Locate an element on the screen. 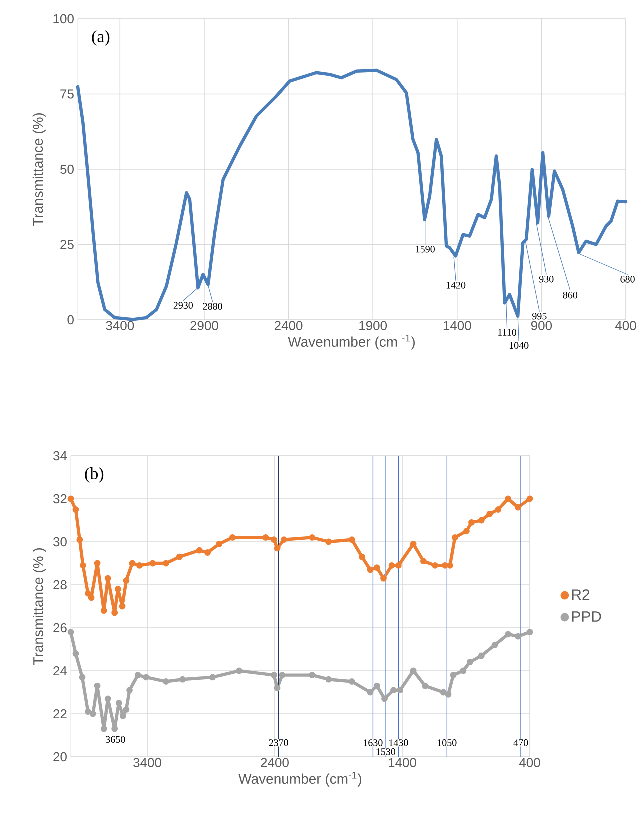  annotation: 1110 is located at coordinates (507, 332).